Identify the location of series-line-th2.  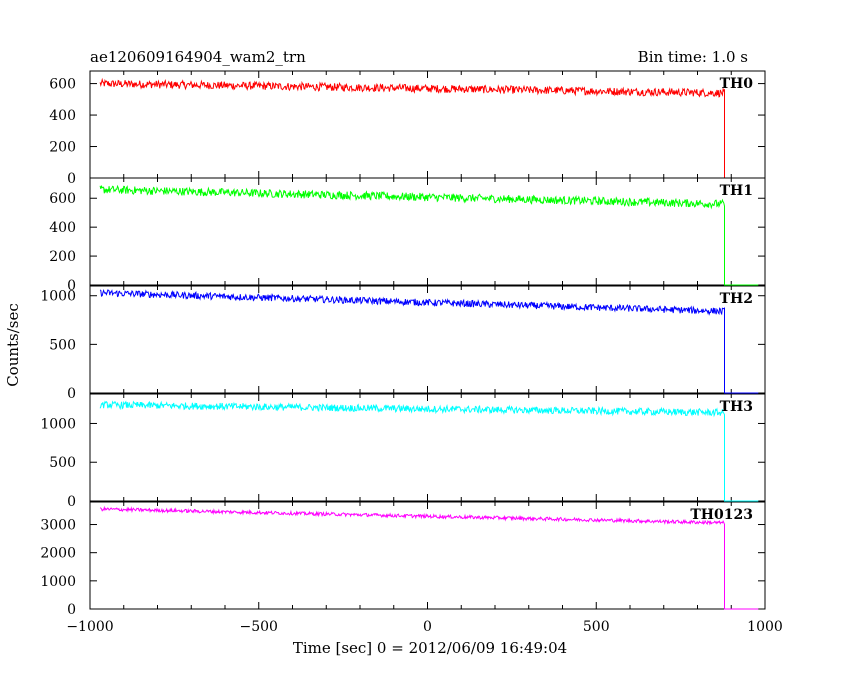
(429, 341).